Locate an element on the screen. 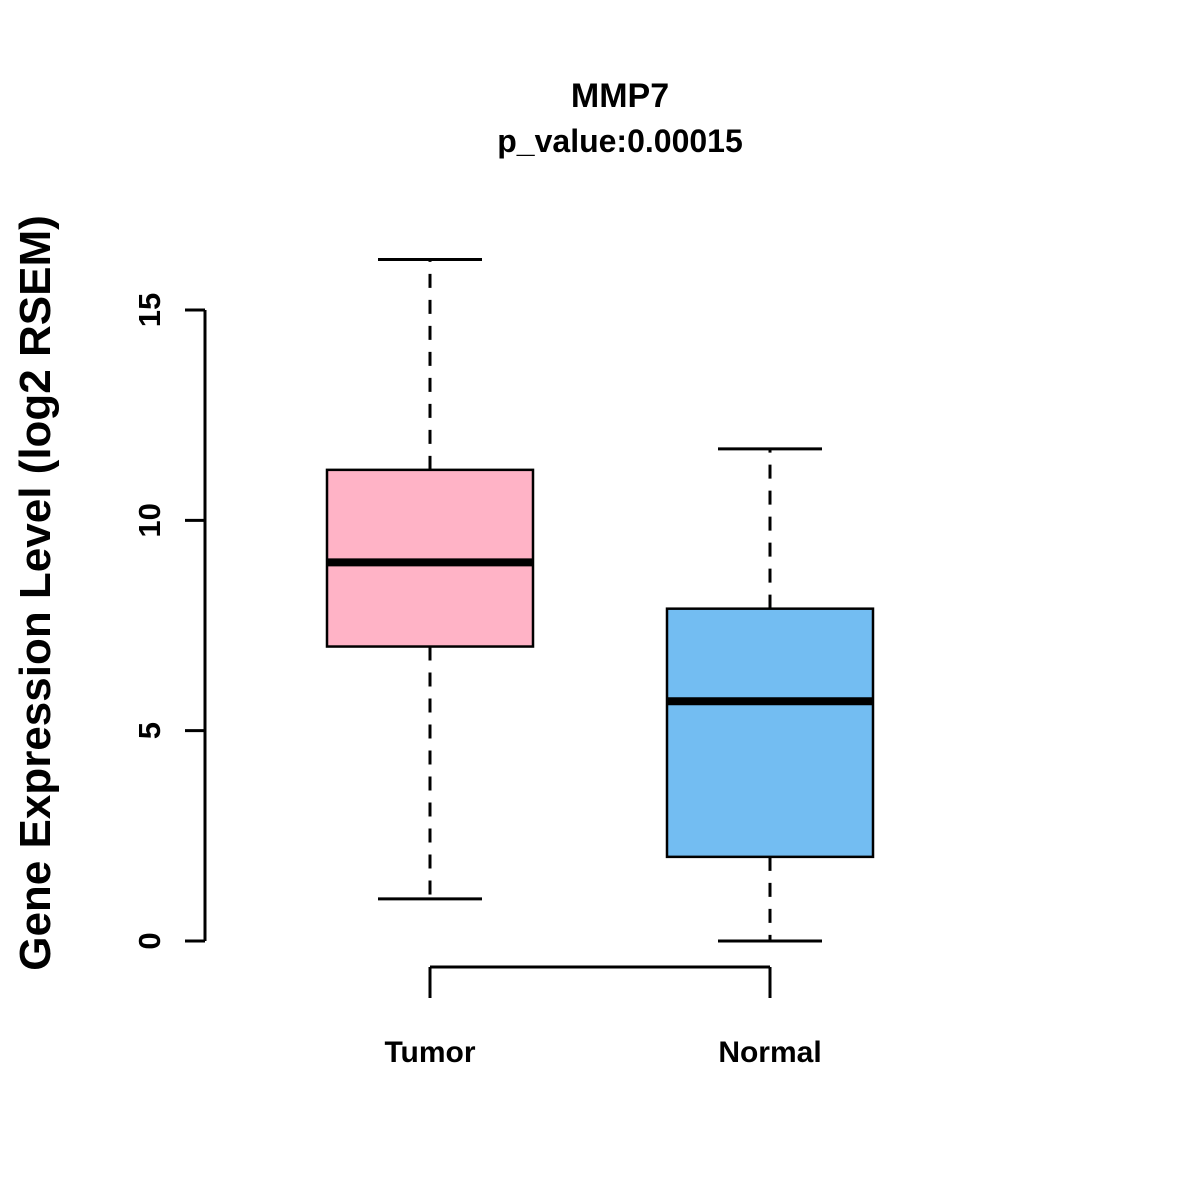 This screenshot has width=1200, height=1200. y-tick-label: 5 is located at coordinates (149, 730).